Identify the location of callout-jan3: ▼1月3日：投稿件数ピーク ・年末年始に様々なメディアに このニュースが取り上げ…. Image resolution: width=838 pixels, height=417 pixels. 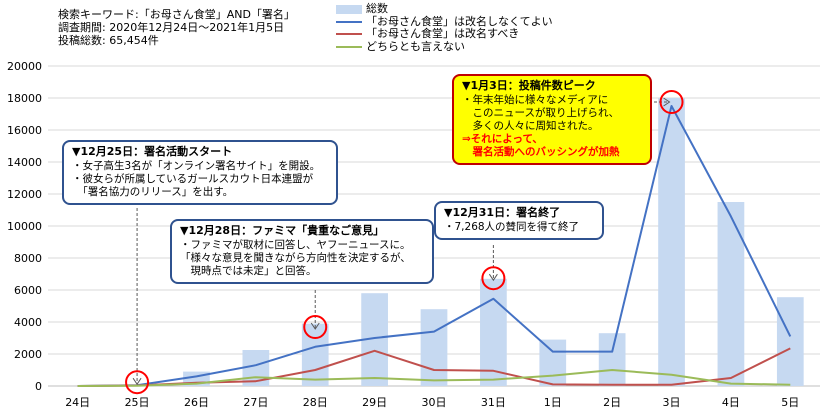
(552, 119).